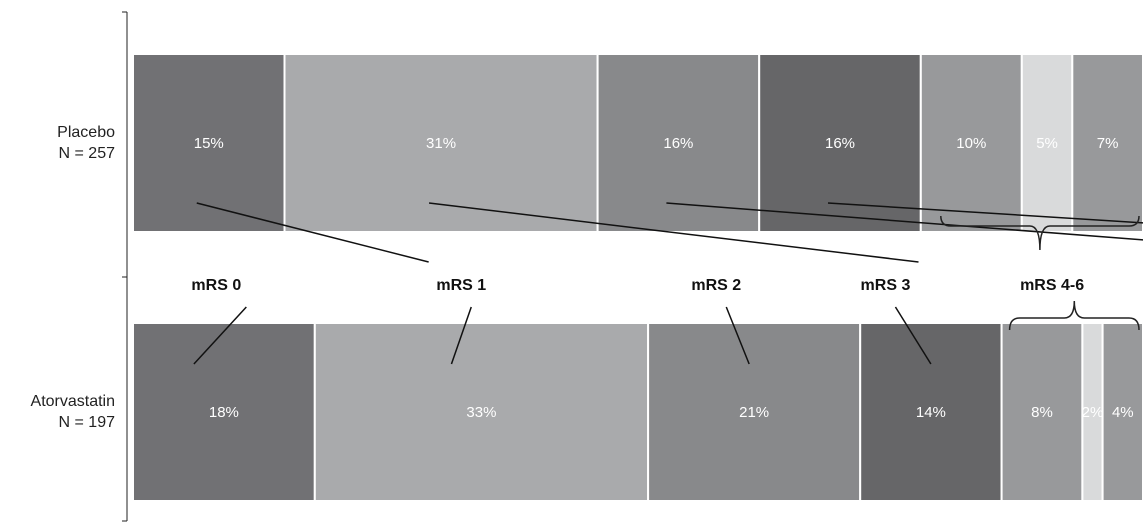  What do you see at coordinates (73, 401) in the screenshot?
I see `group-label-atorvastatin: Atorvastatin` at bounding box center [73, 401].